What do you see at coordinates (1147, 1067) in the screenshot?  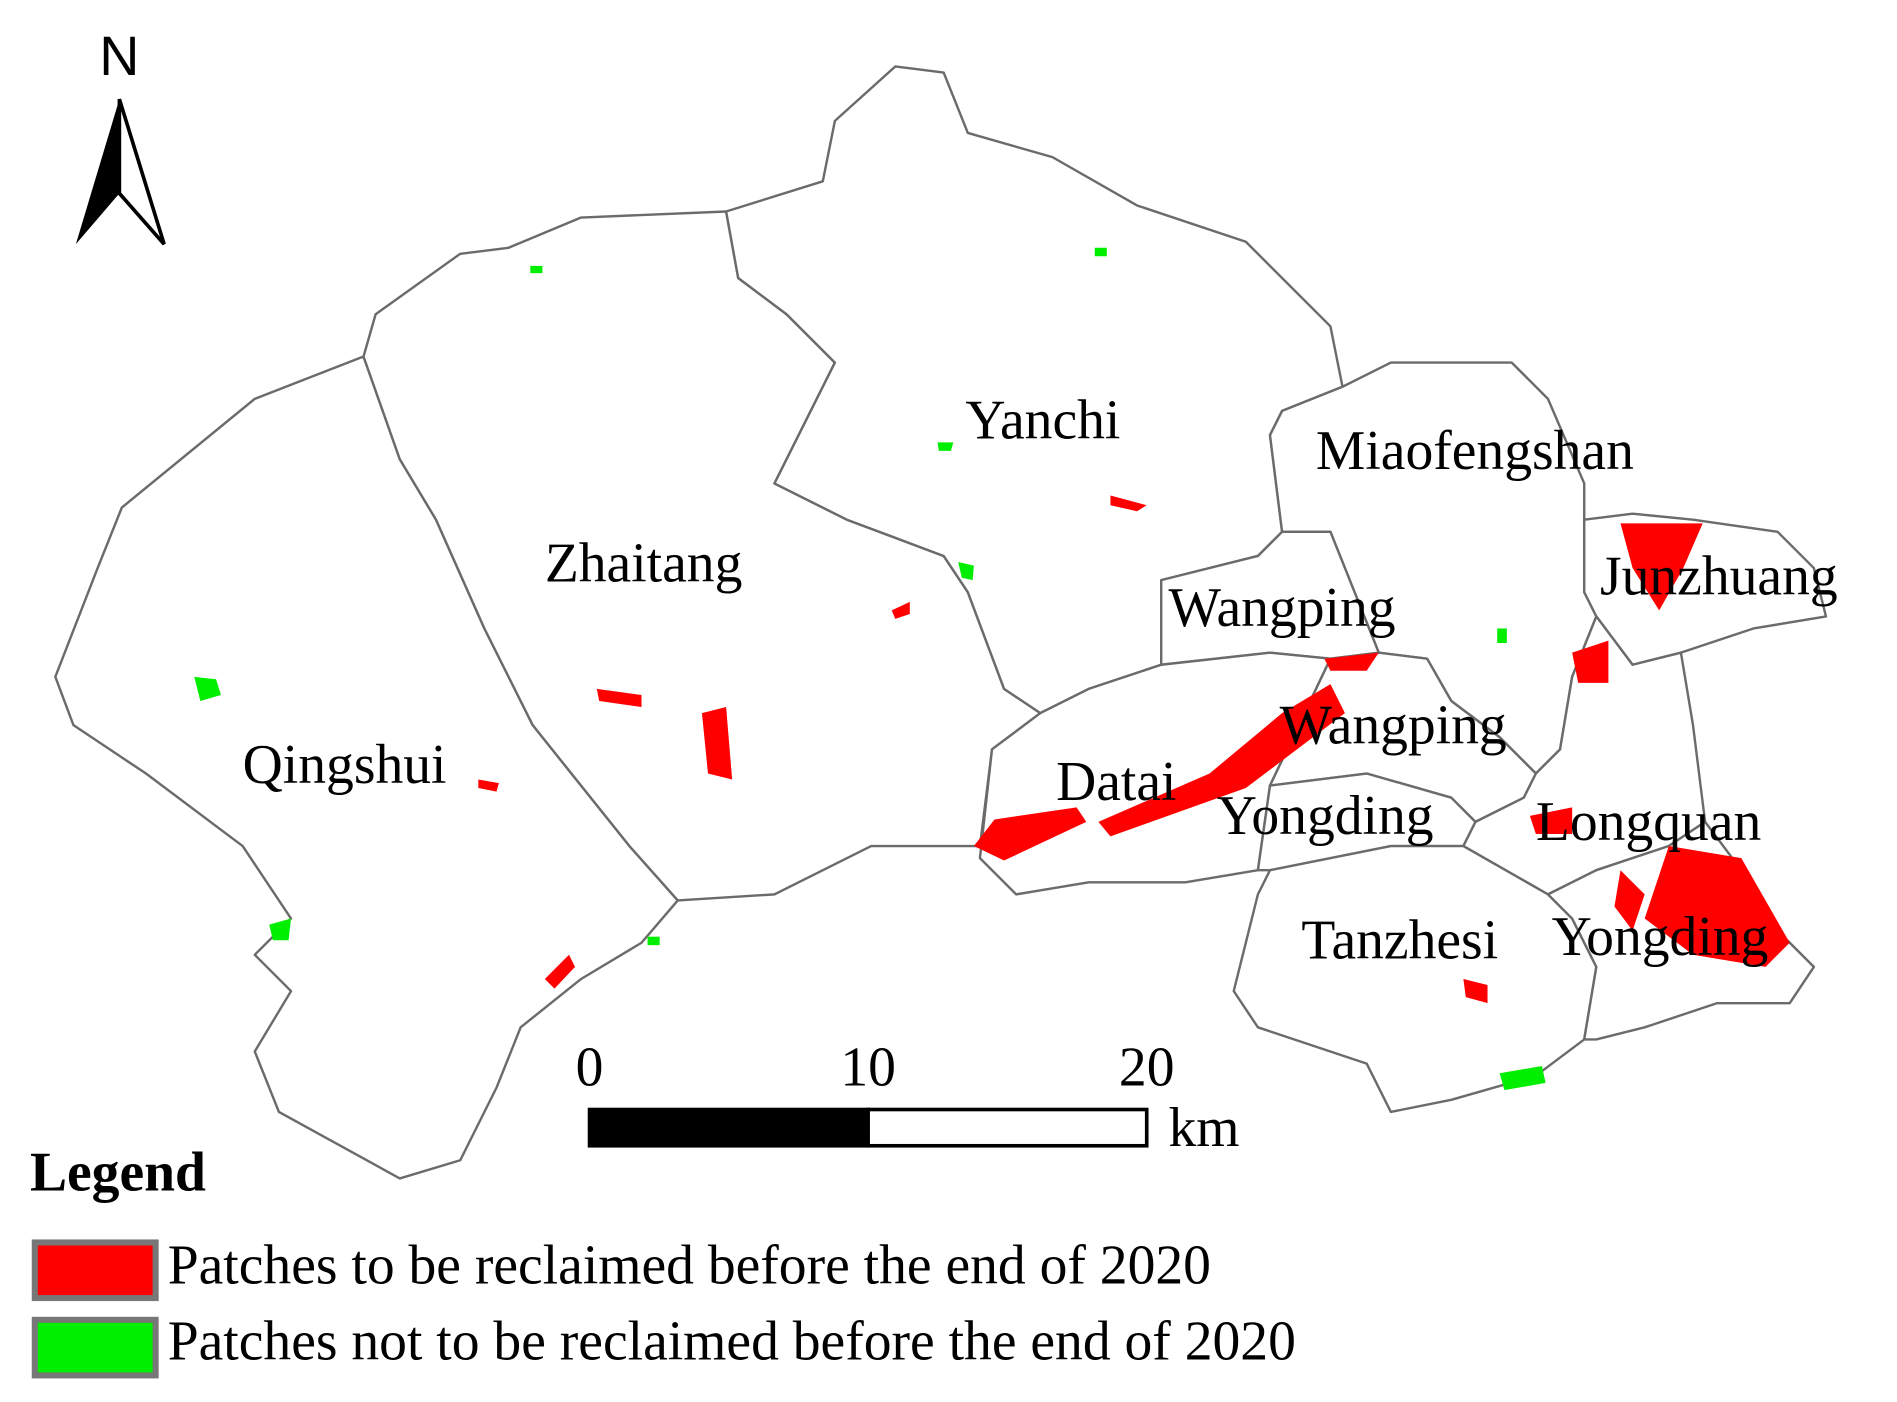 I see `scale-tick-label: 20` at bounding box center [1147, 1067].